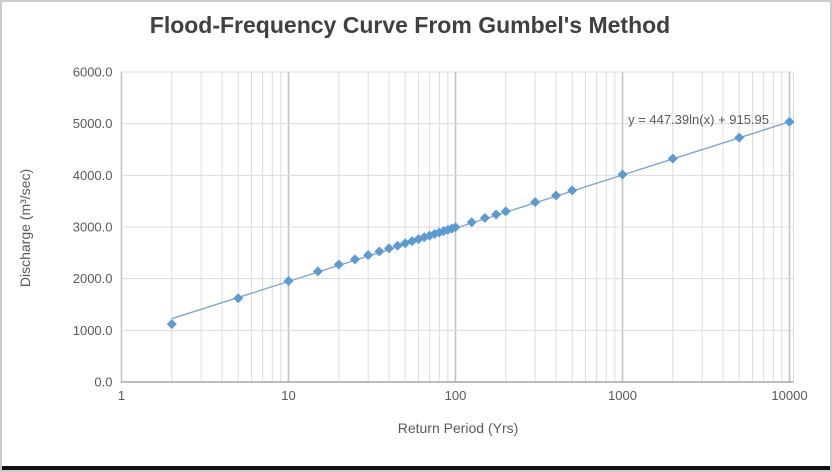 The height and width of the screenshot is (472, 832). Describe the element at coordinates (93, 123) in the screenshot. I see `y-tick-label: 5000.0` at that location.